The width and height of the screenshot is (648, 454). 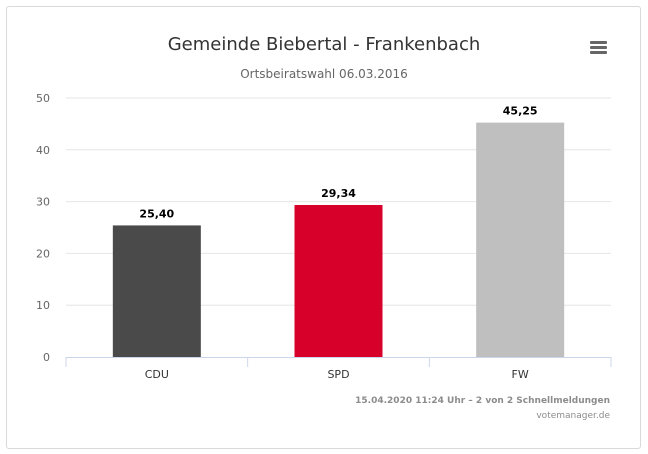 I want to click on y-tick-label: 20, so click(x=43, y=253).